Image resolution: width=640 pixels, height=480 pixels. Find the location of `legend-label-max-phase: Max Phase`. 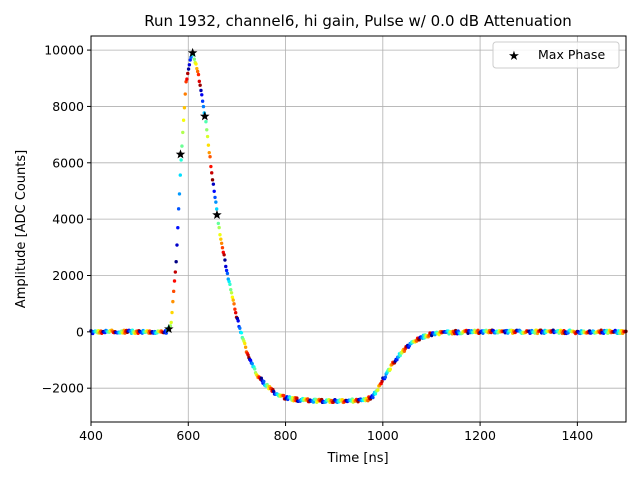

legend-label-max-phase: Max Phase is located at coordinates (571, 54).